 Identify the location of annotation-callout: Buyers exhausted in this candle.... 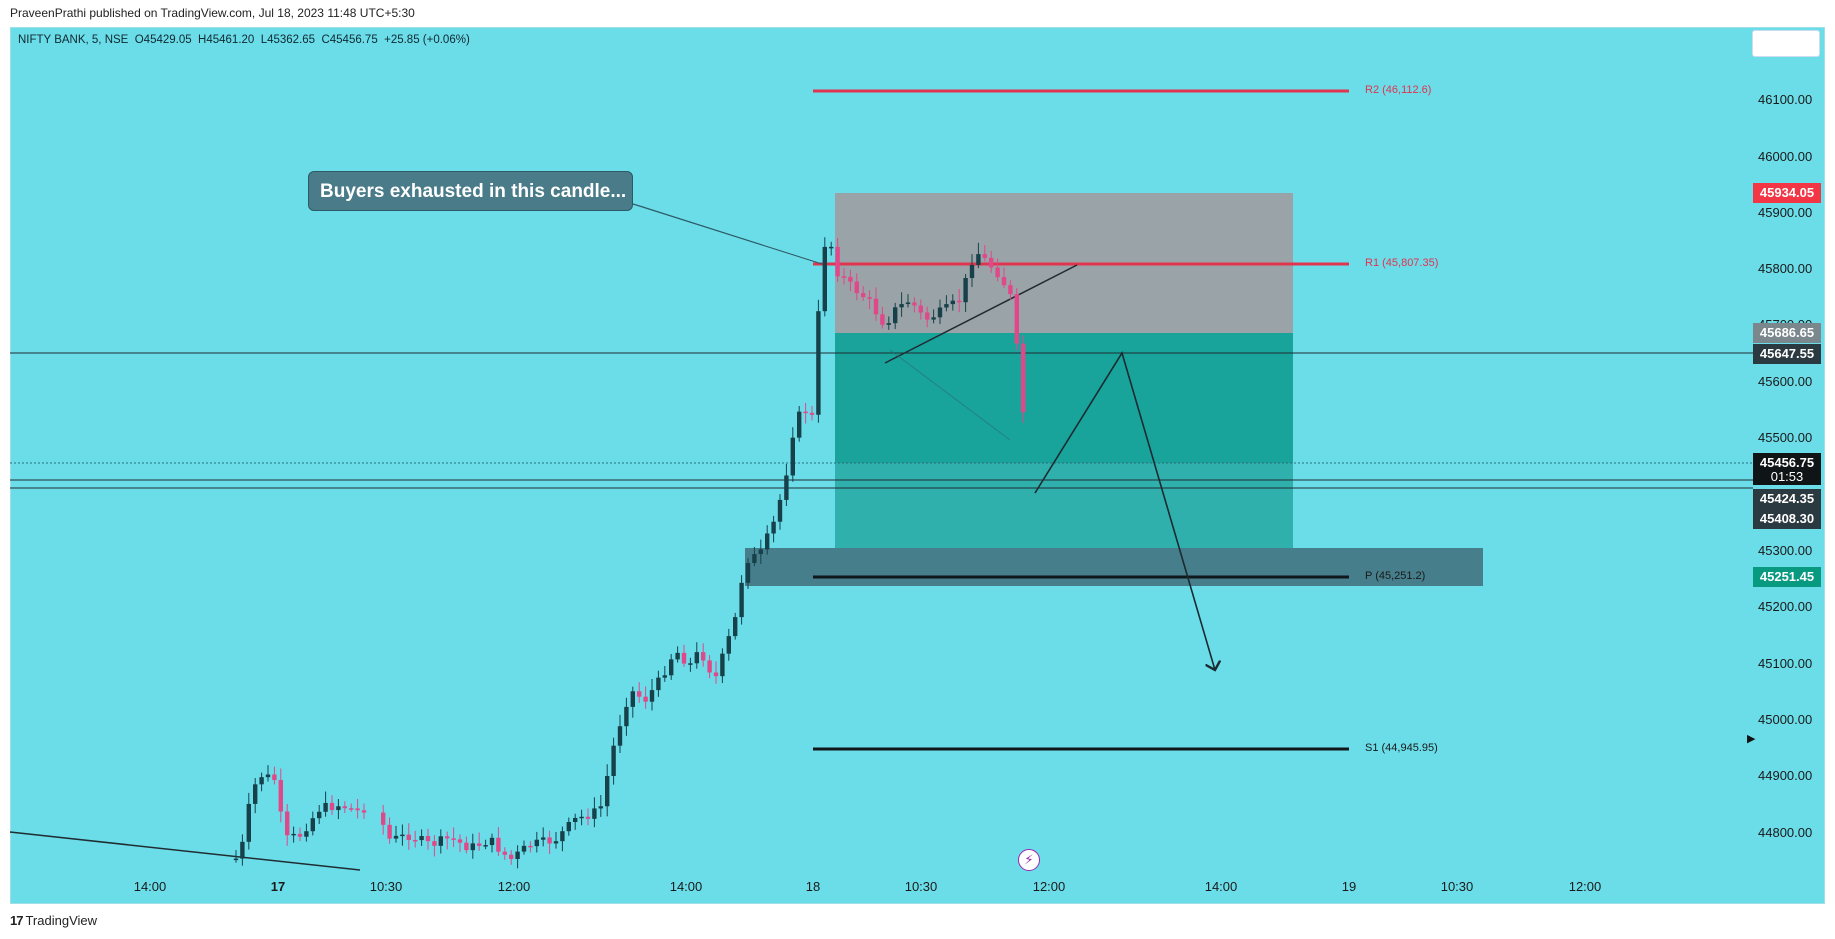
(470, 191).